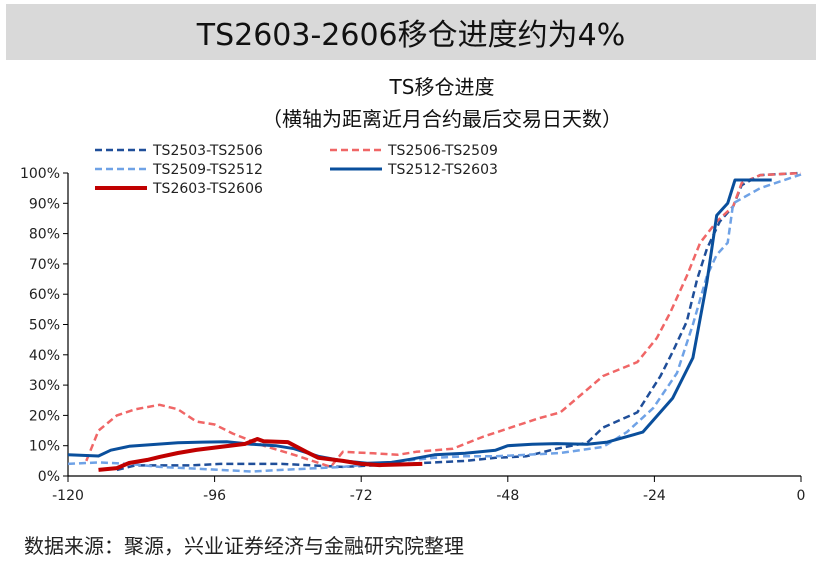 The width and height of the screenshot is (821, 569). Describe the element at coordinates (44, 447) in the screenshot. I see `y-tick-label: 10%` at that location.